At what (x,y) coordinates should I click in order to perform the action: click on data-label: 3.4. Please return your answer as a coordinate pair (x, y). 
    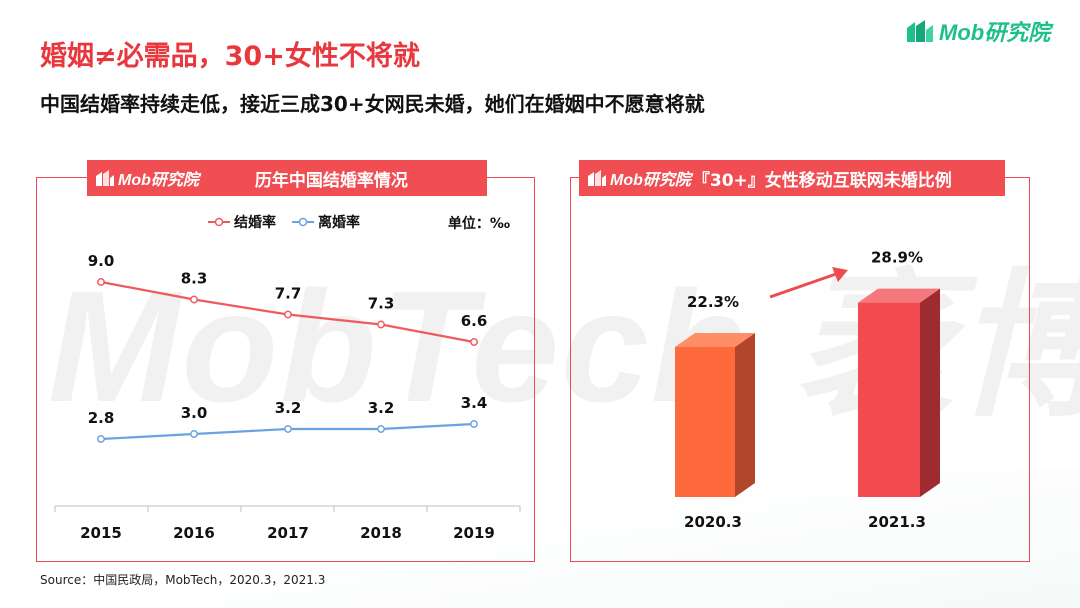
    Looking at the image, I should click on (474, 403).